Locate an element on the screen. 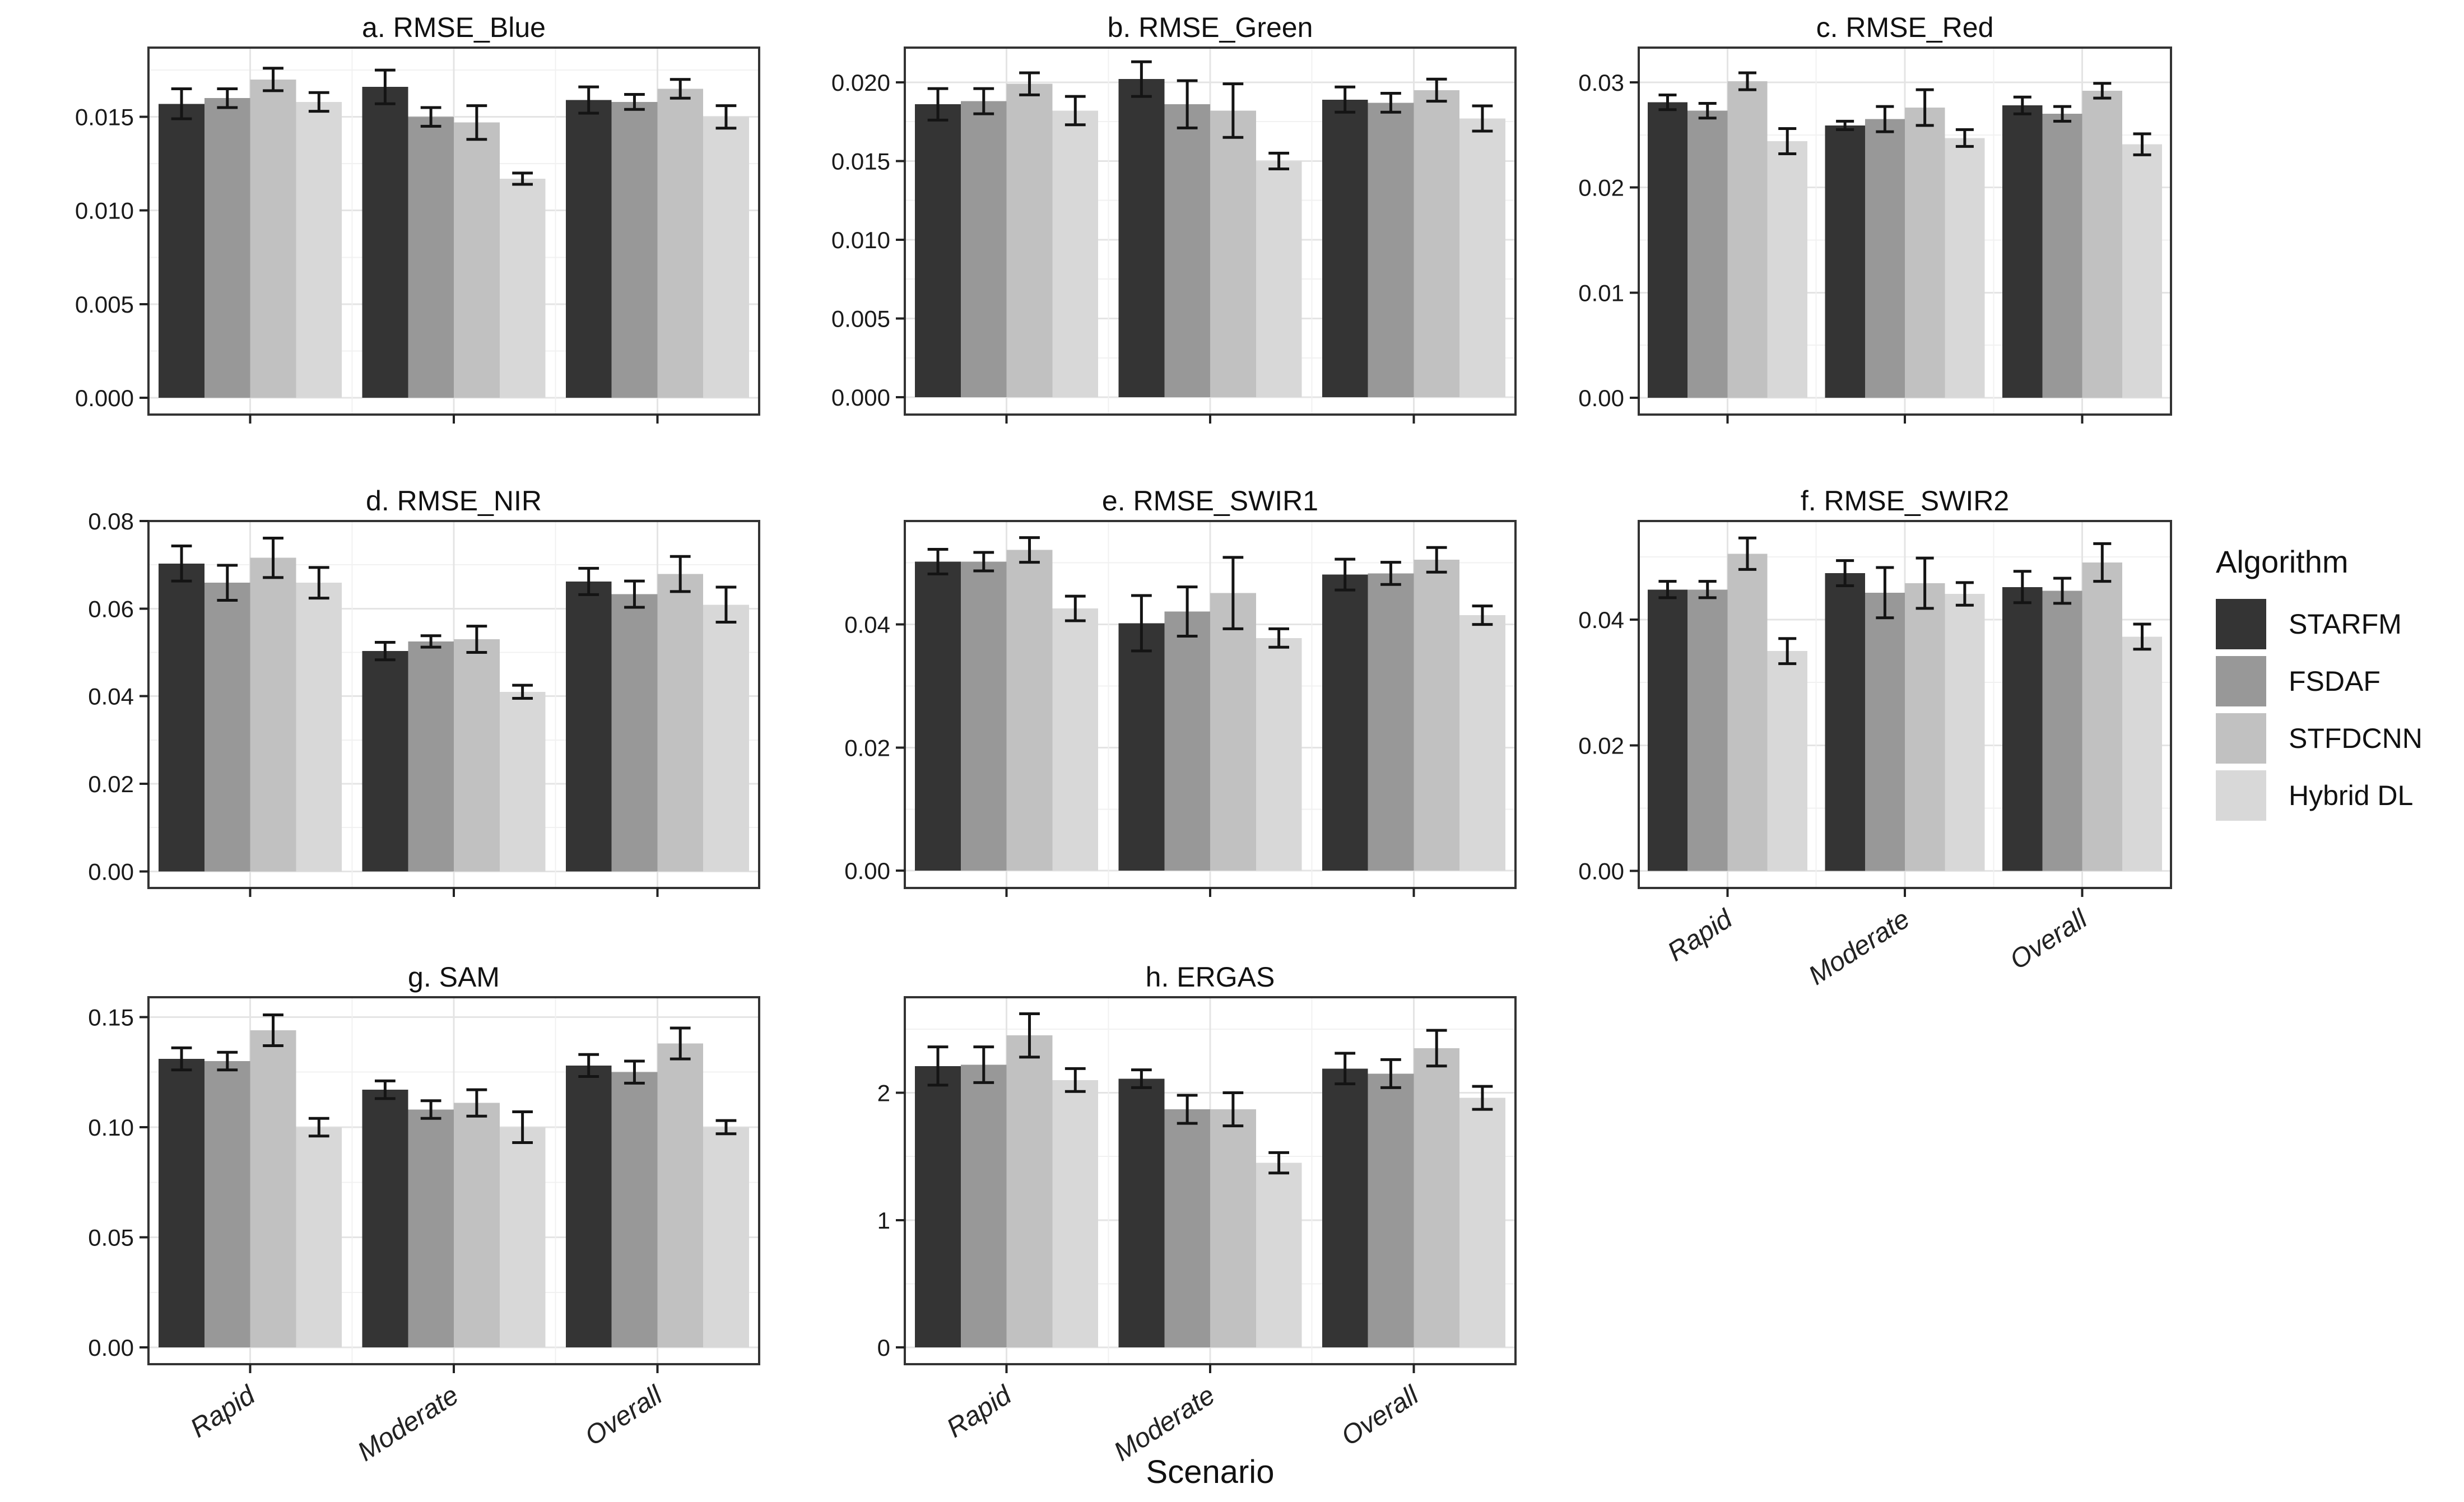 Image resolution: width=2464 pixels, height=1502 pixels. panel-rmse-red: 0.00 0.01 0.02 0.03 c. RMSE_Red is located at coordinates (1866, 281).